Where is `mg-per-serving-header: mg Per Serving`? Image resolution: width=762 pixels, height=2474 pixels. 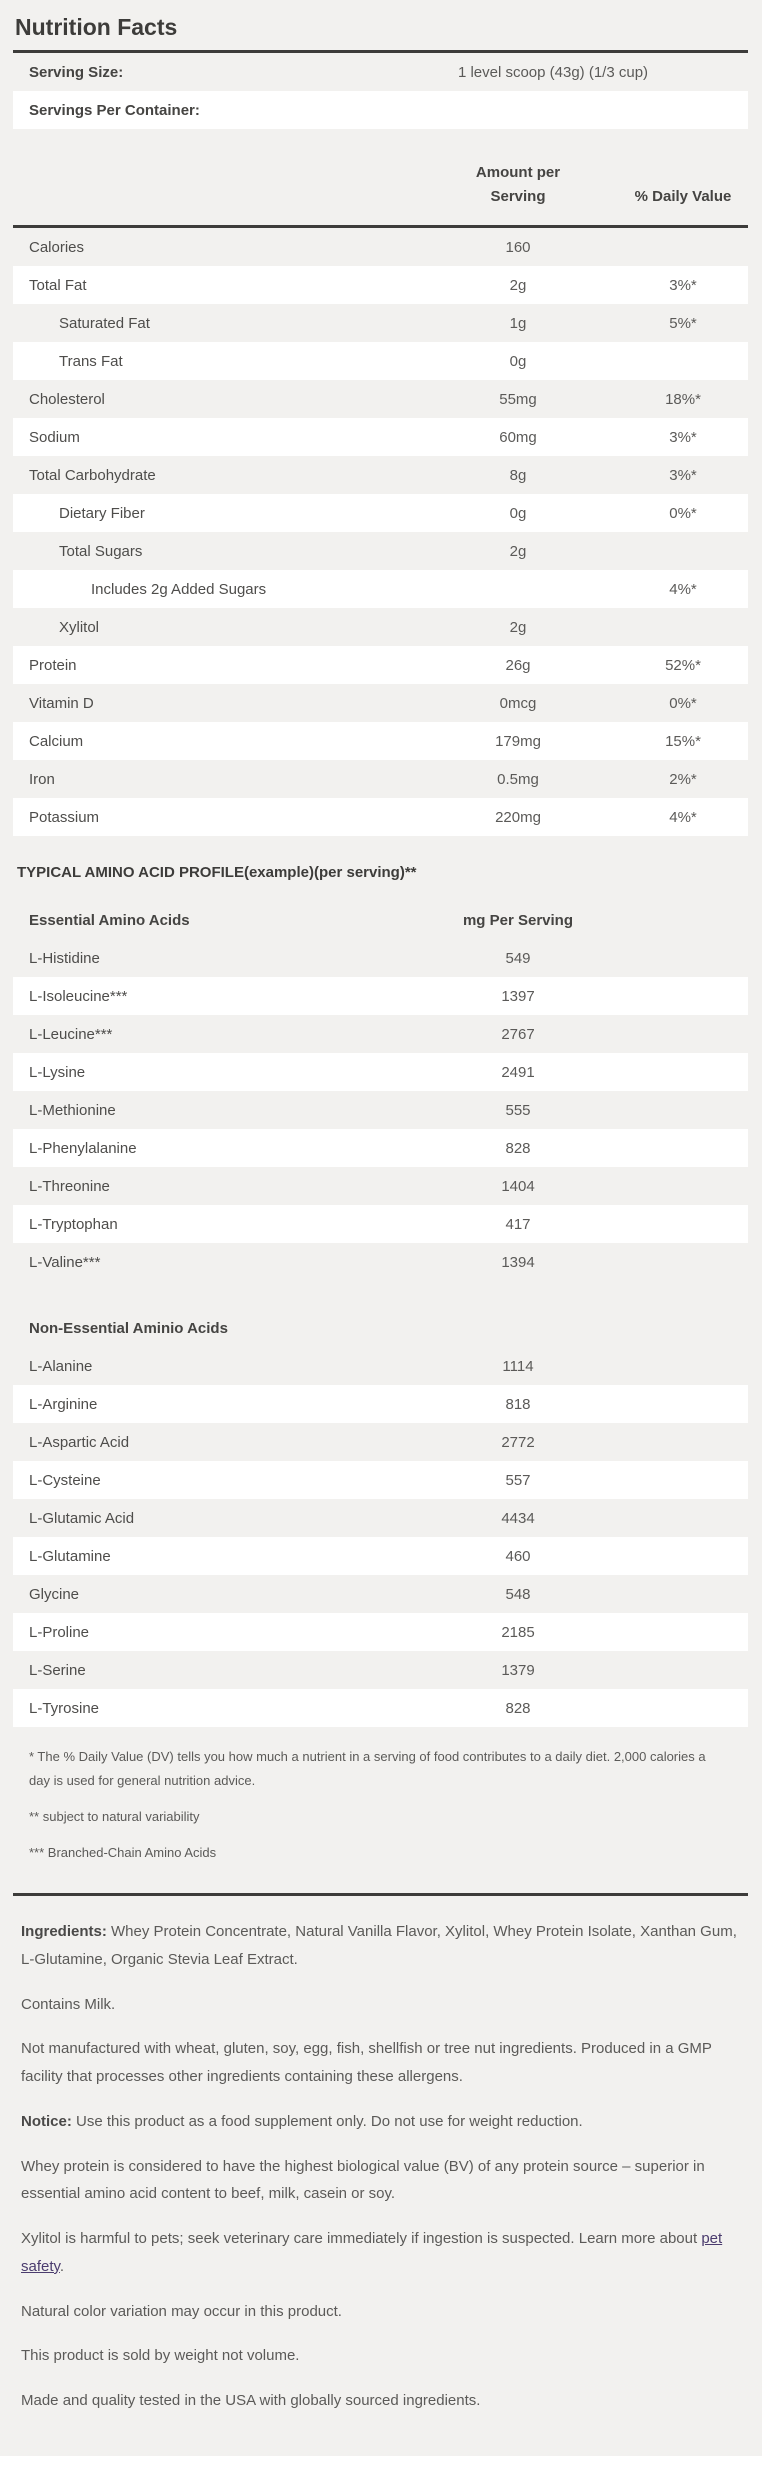 mg-per-serving-header: mg Per Serving is located at coordinates (518, 920).